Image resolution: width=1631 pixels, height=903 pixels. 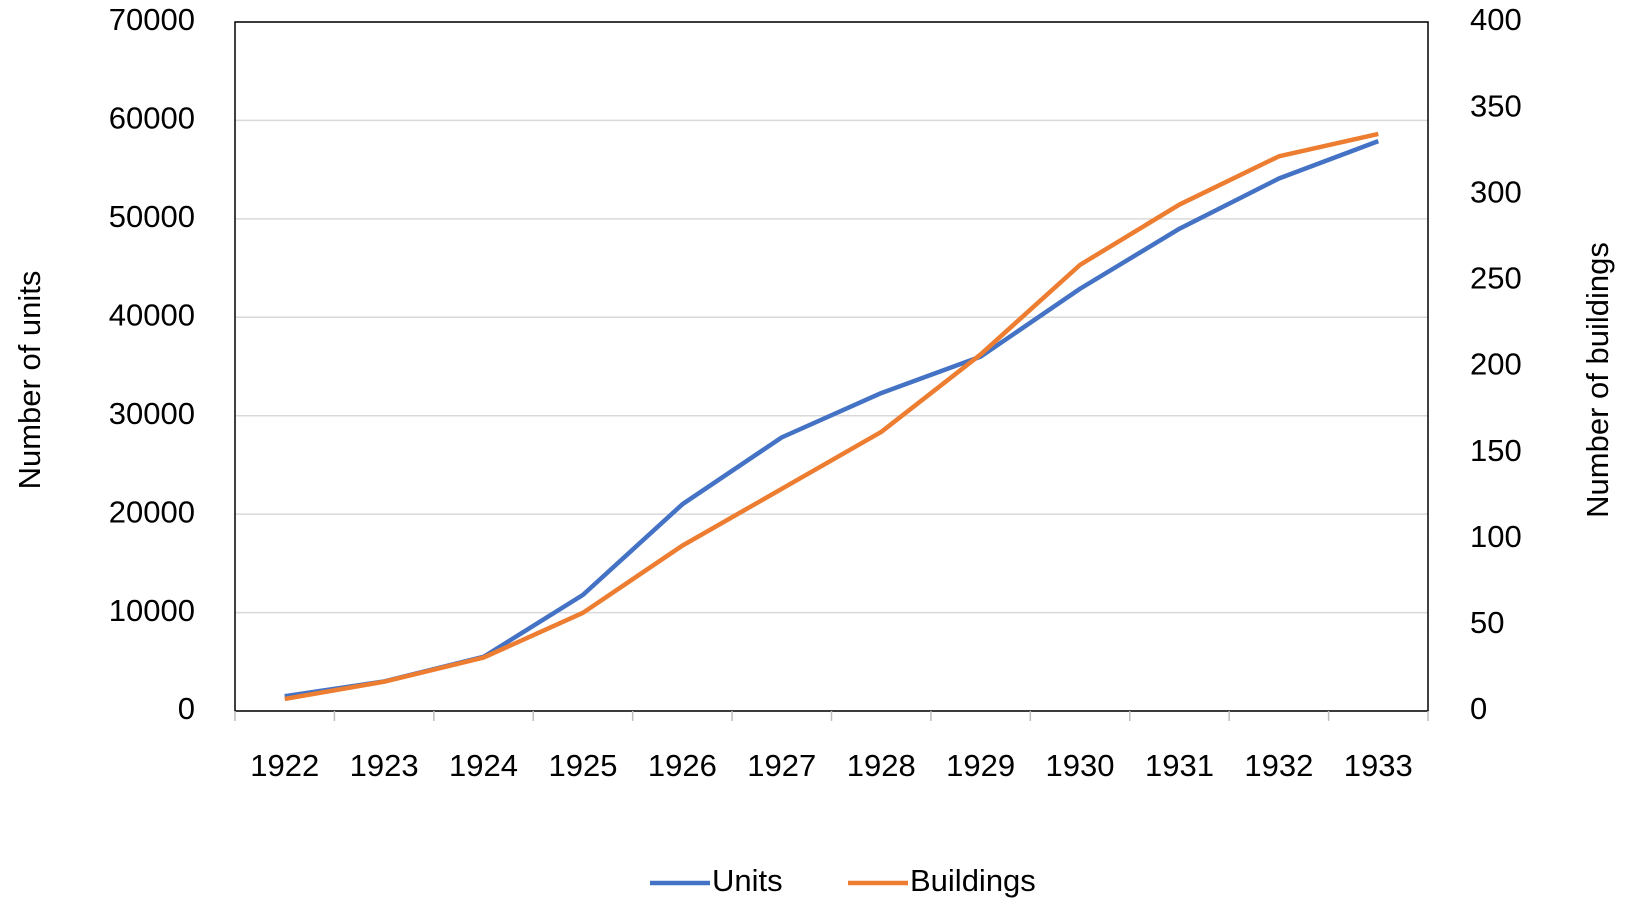 I want to click on x-tick-label: 1929, so click(x=980, y=765).